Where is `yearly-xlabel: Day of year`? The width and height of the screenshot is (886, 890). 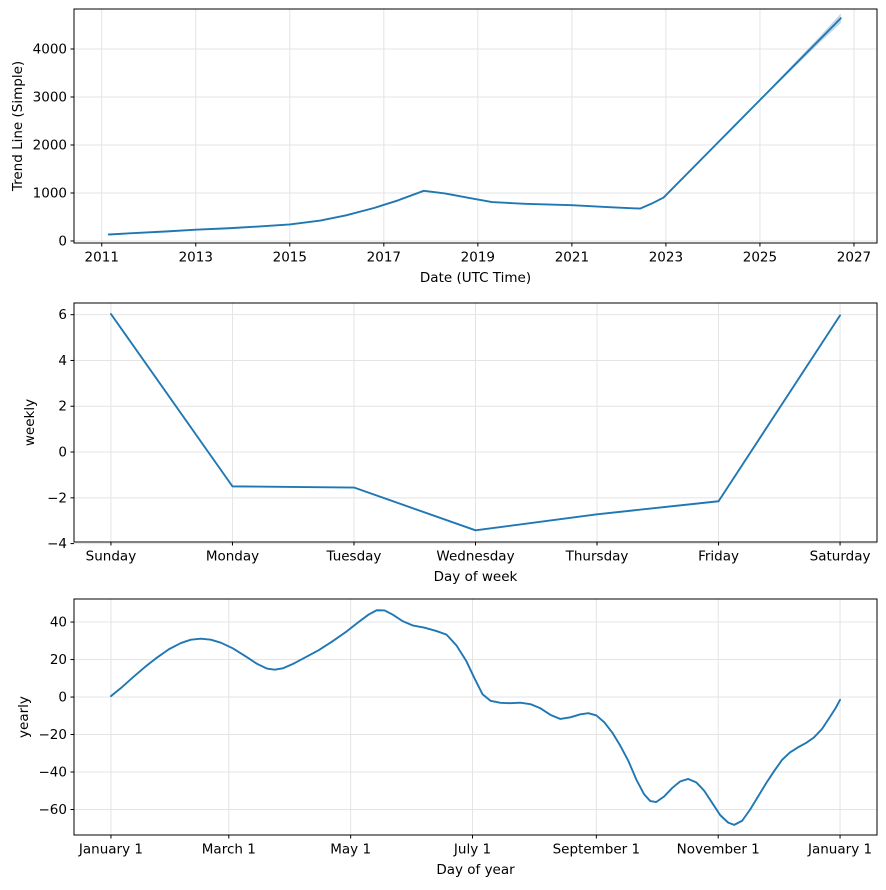 yearly-xlabel: Day of year is located at coordinates (475, 870).